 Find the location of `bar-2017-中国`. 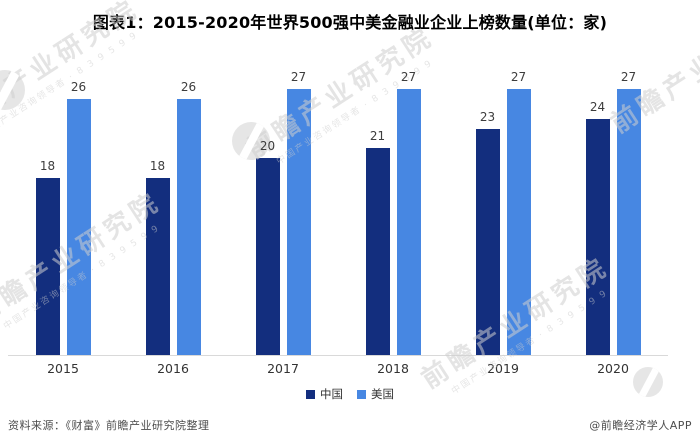

bar-2017-中国 is located at coordinates (267, 257).